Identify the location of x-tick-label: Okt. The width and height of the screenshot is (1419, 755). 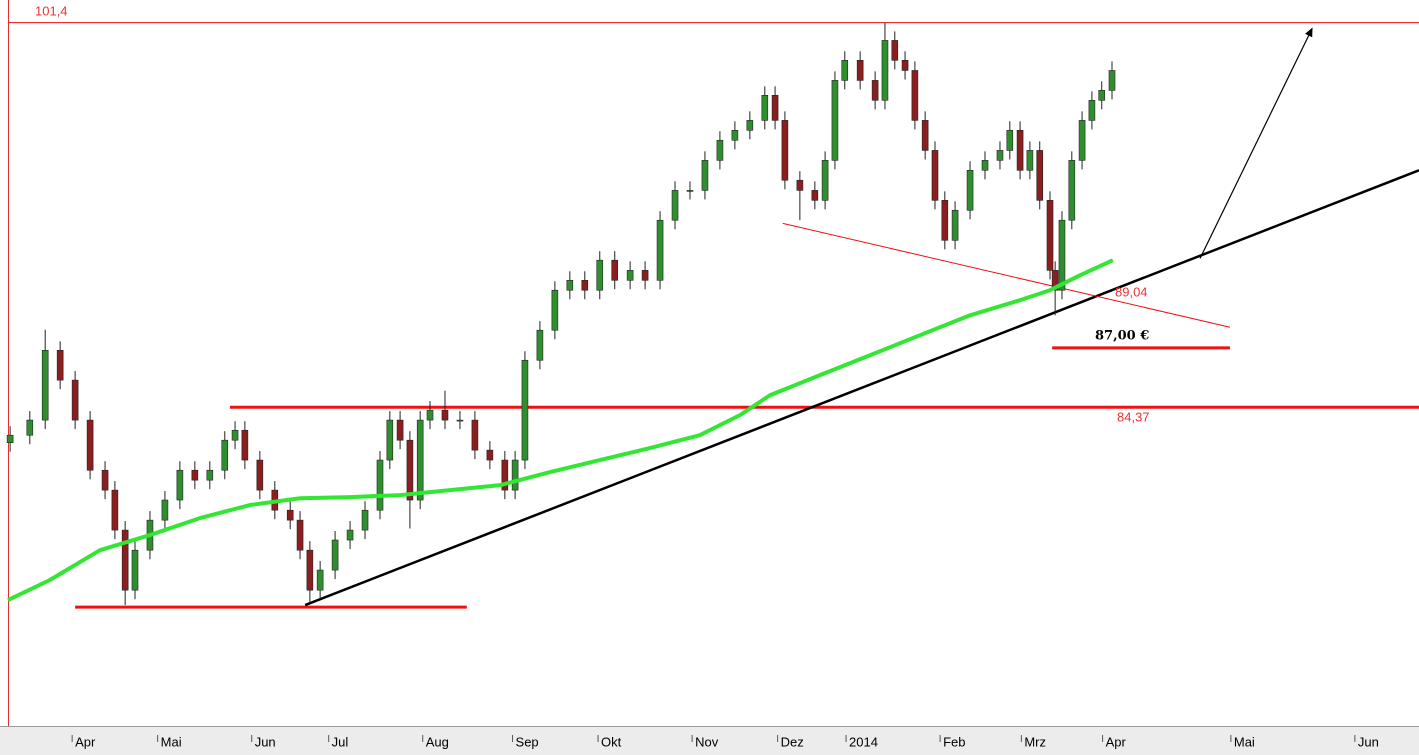
(611, 741).